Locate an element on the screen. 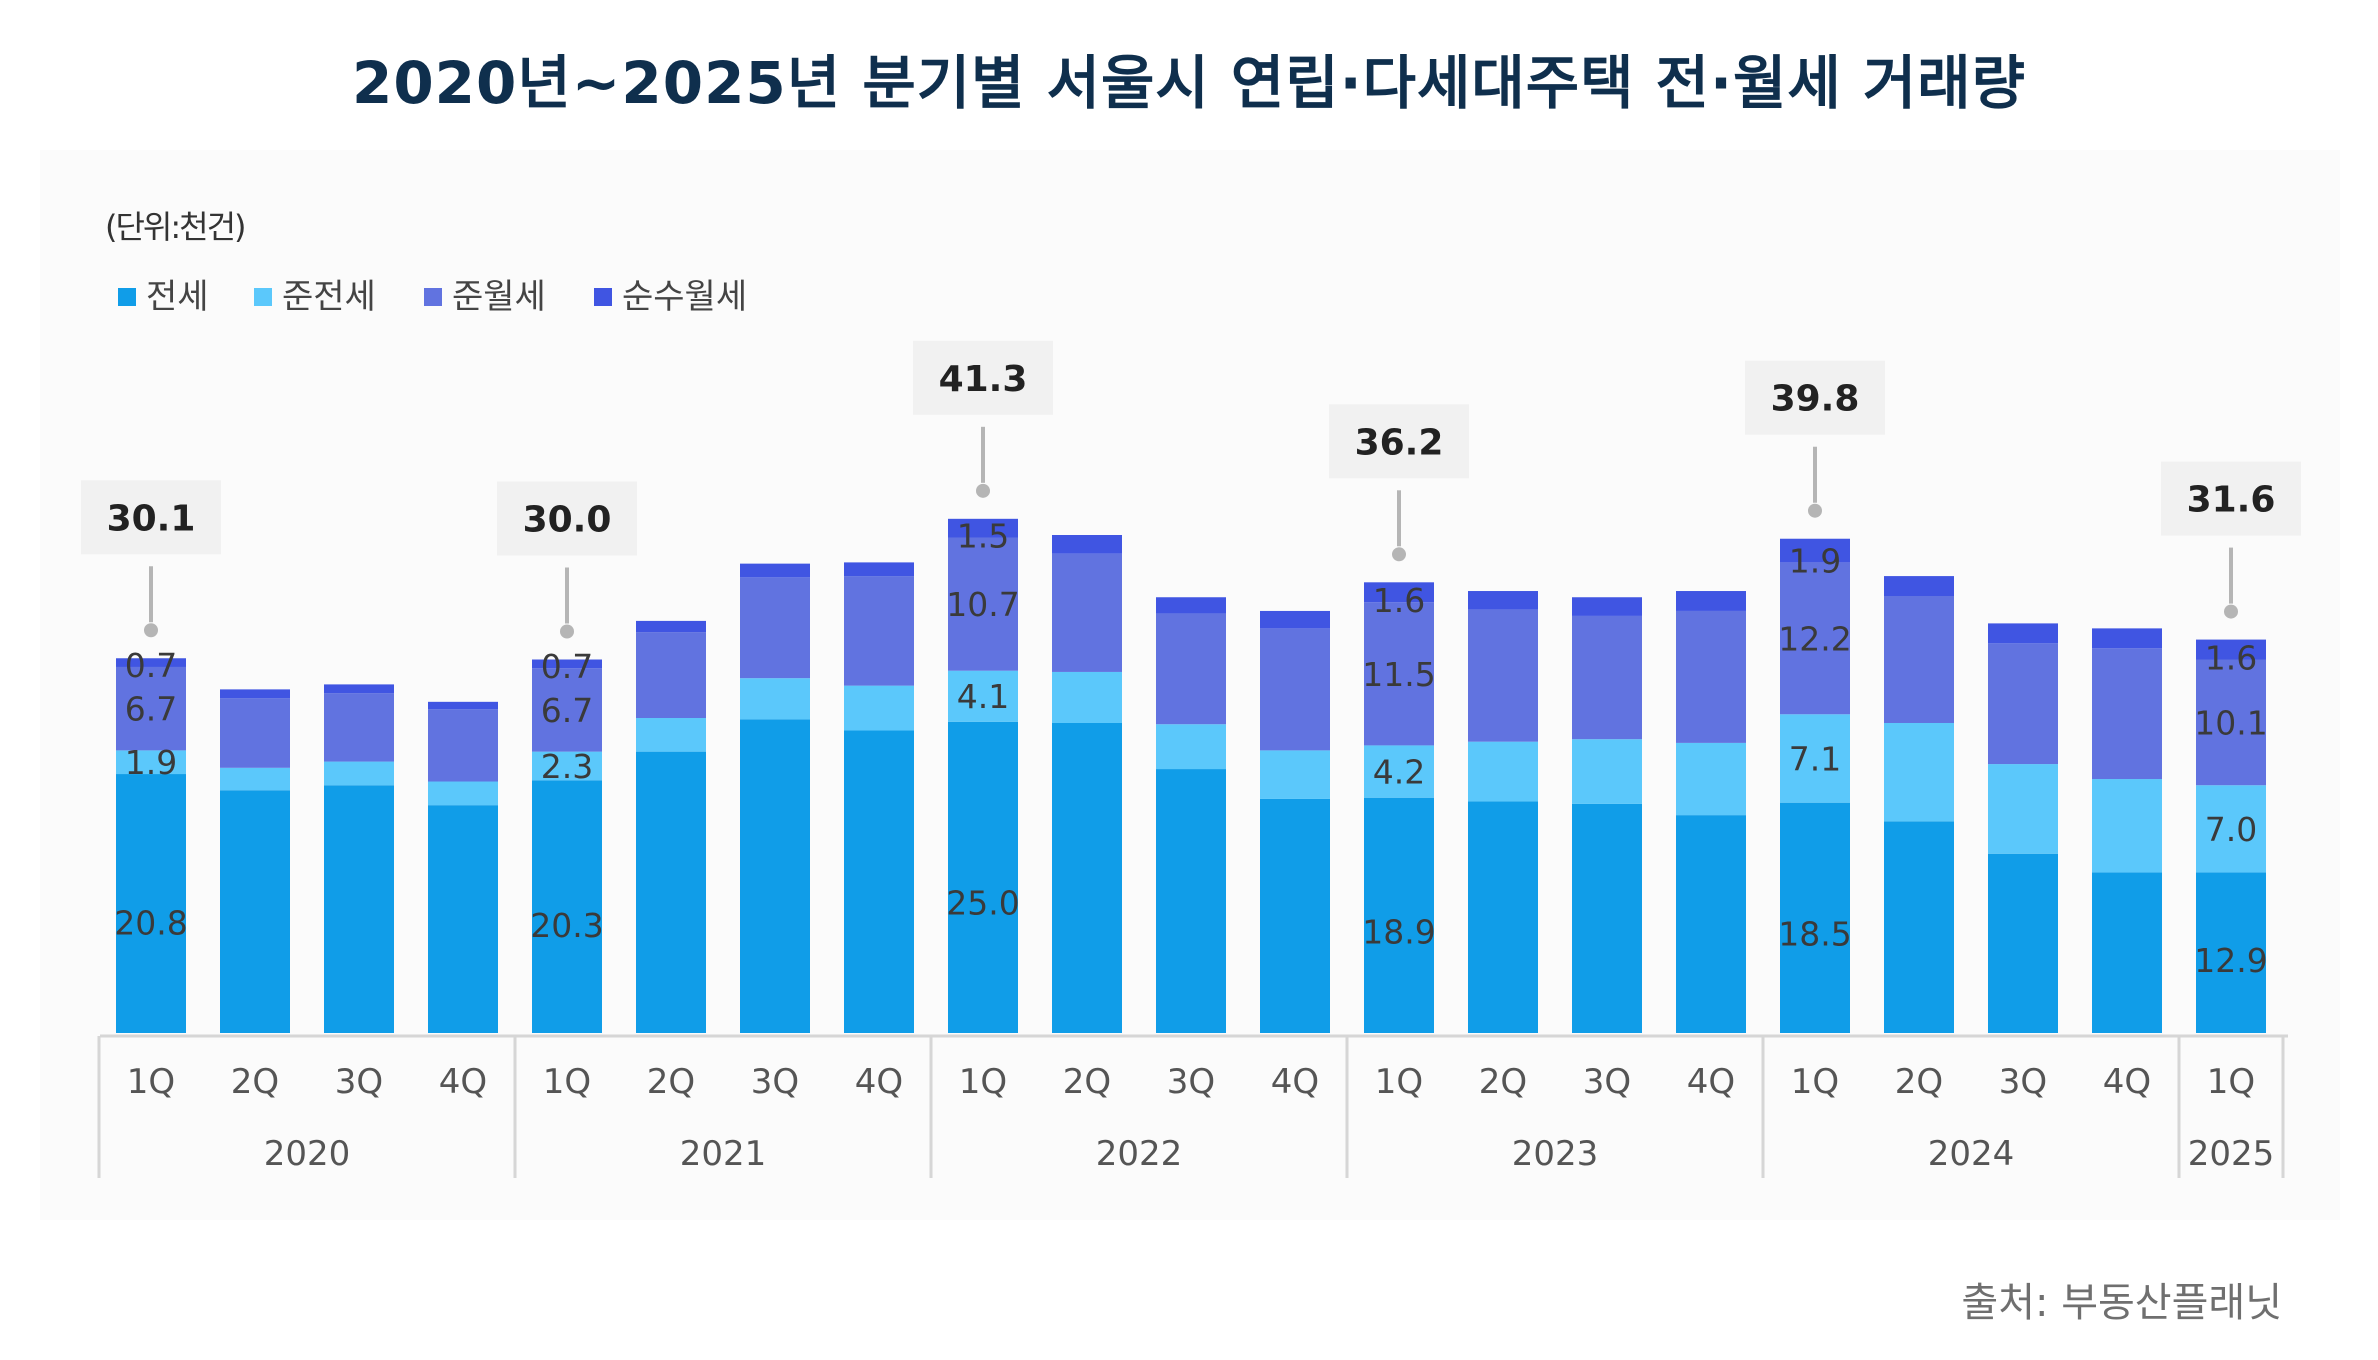  quarter-label-12: 1Q is located at coordinates (1399, 1082).